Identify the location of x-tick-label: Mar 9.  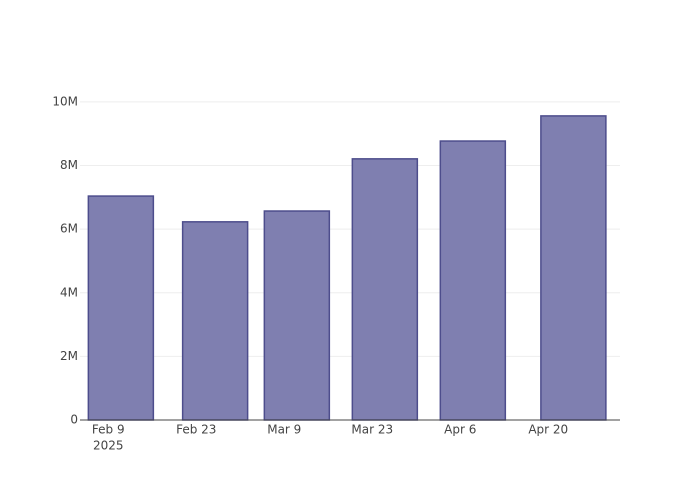
(284, 430).